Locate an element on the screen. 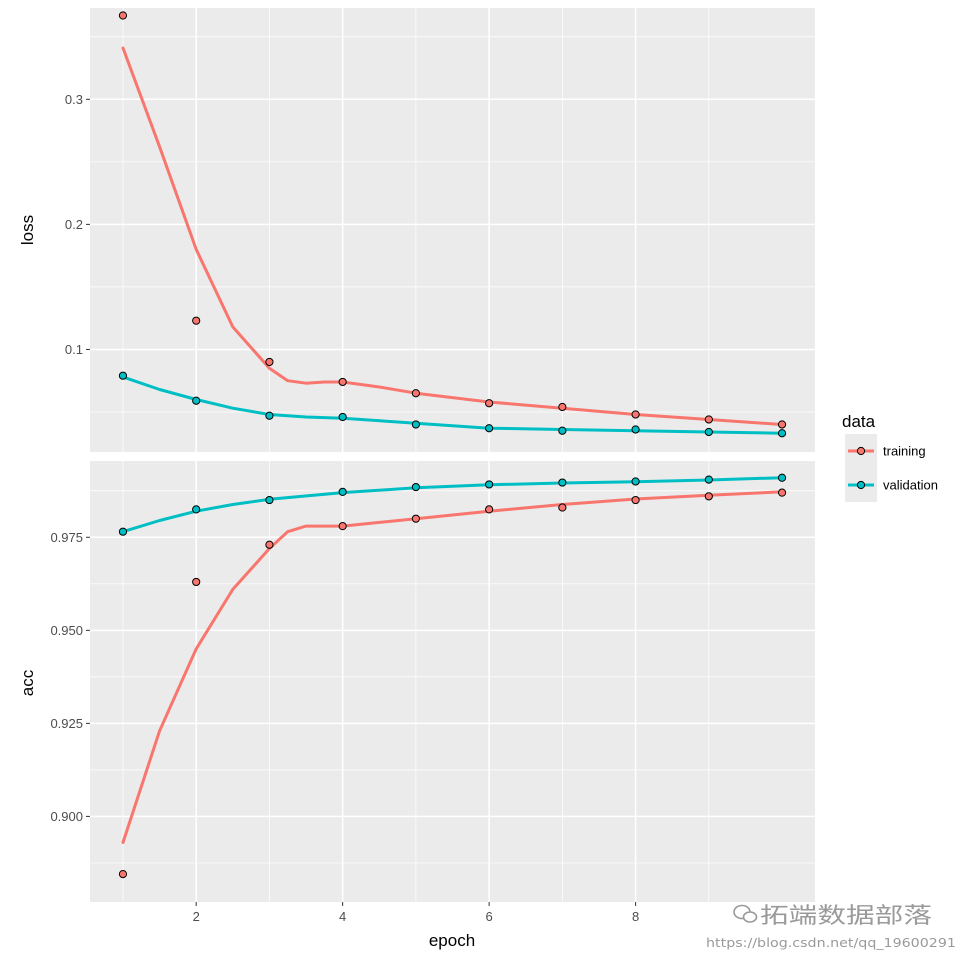 This screenshot has height=960, width=960. y-tick-label: 0.3 is located at coordinates (74, 99).